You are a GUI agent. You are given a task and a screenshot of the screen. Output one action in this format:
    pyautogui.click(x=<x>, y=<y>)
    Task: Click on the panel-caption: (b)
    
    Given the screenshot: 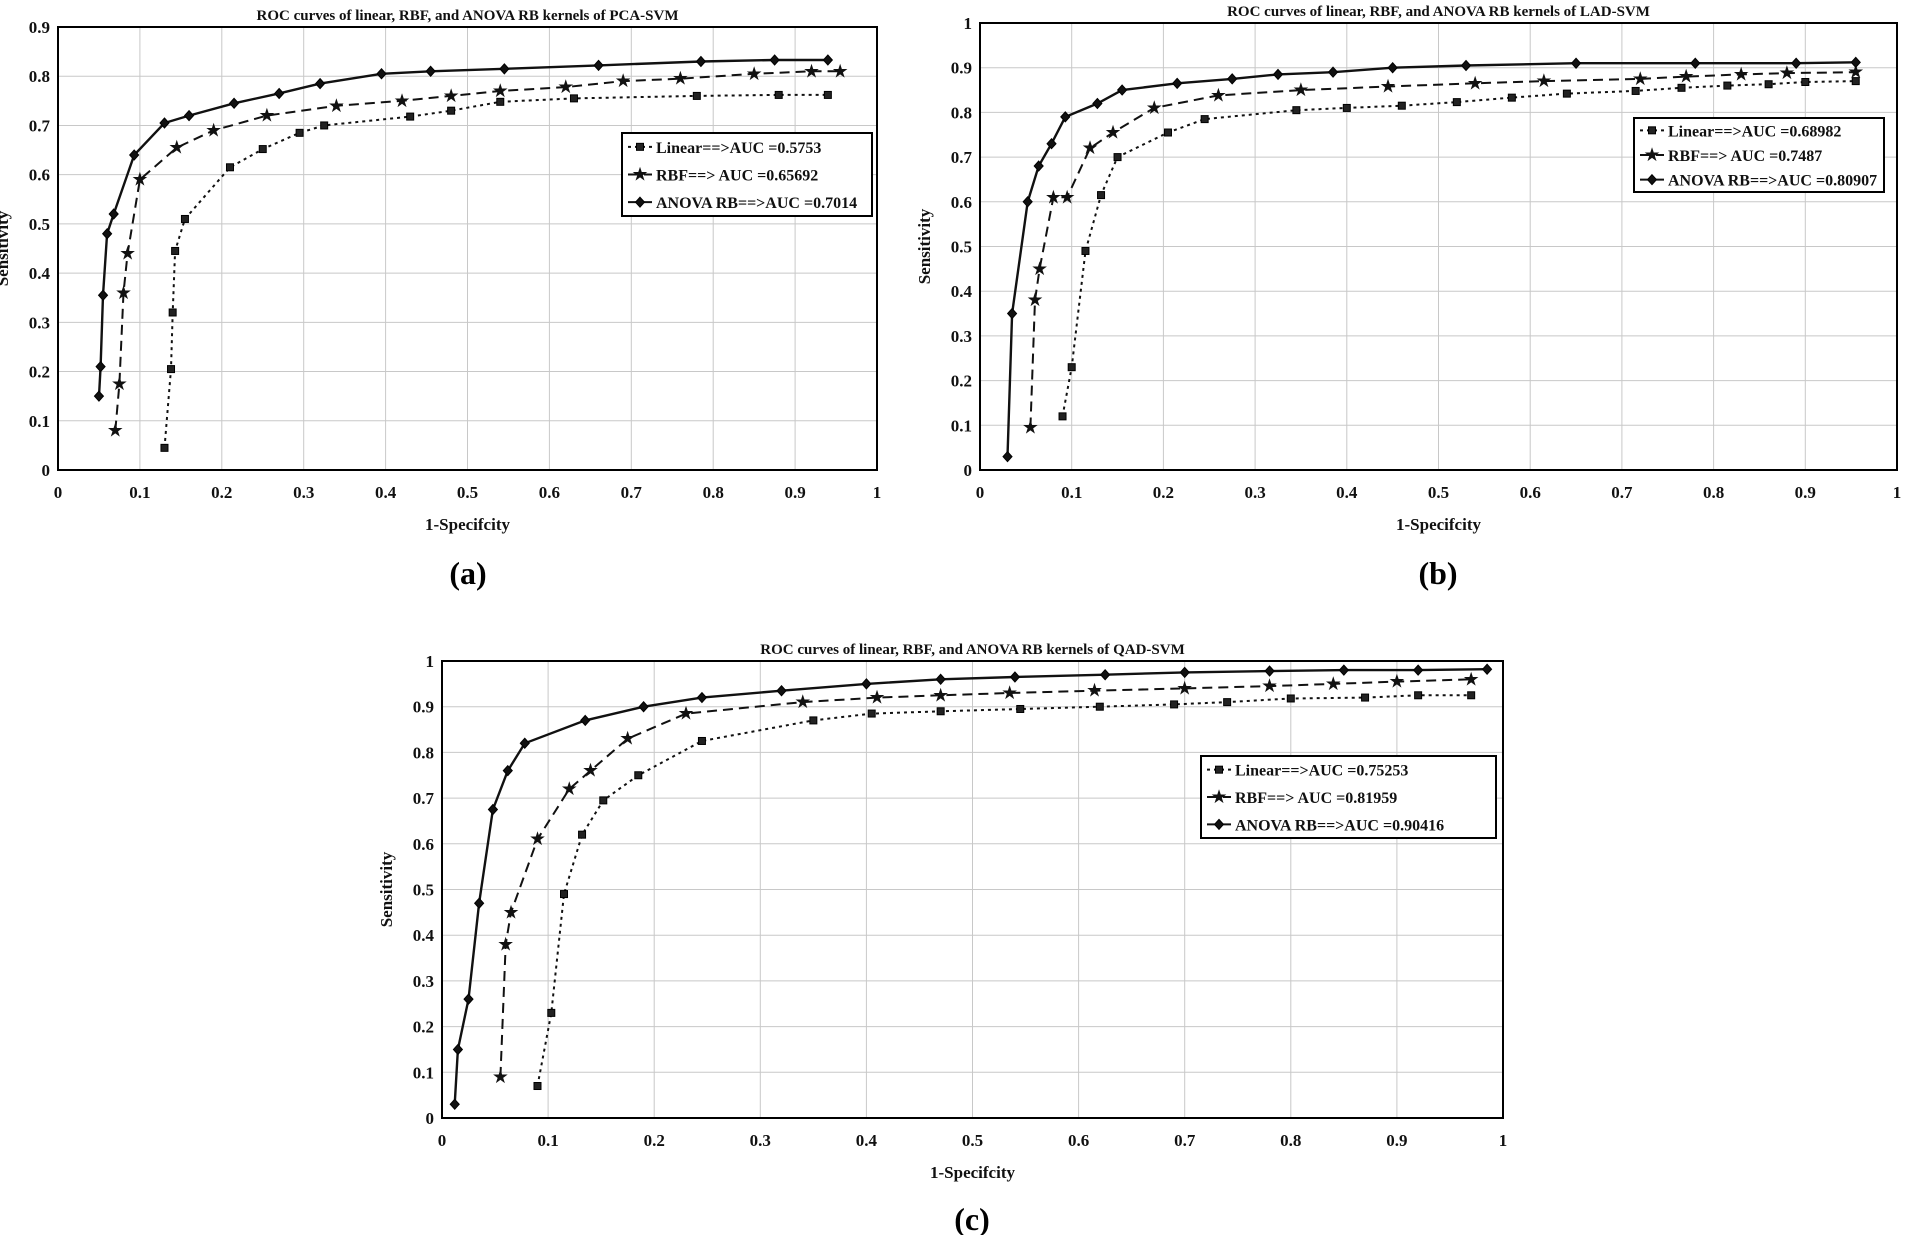 What is the action you would take?
    pyautogui.click(x=1437, y=573)
    